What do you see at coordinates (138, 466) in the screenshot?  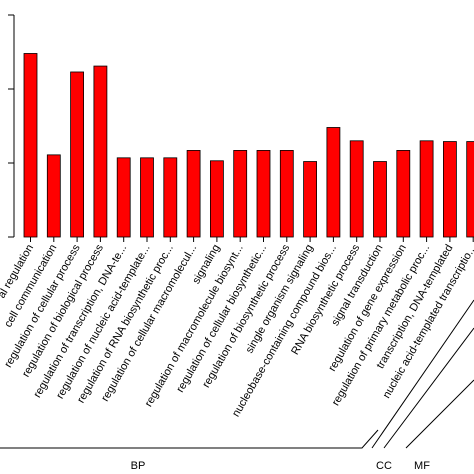 I see `group-label: BP` at bounding box center [138, 466].